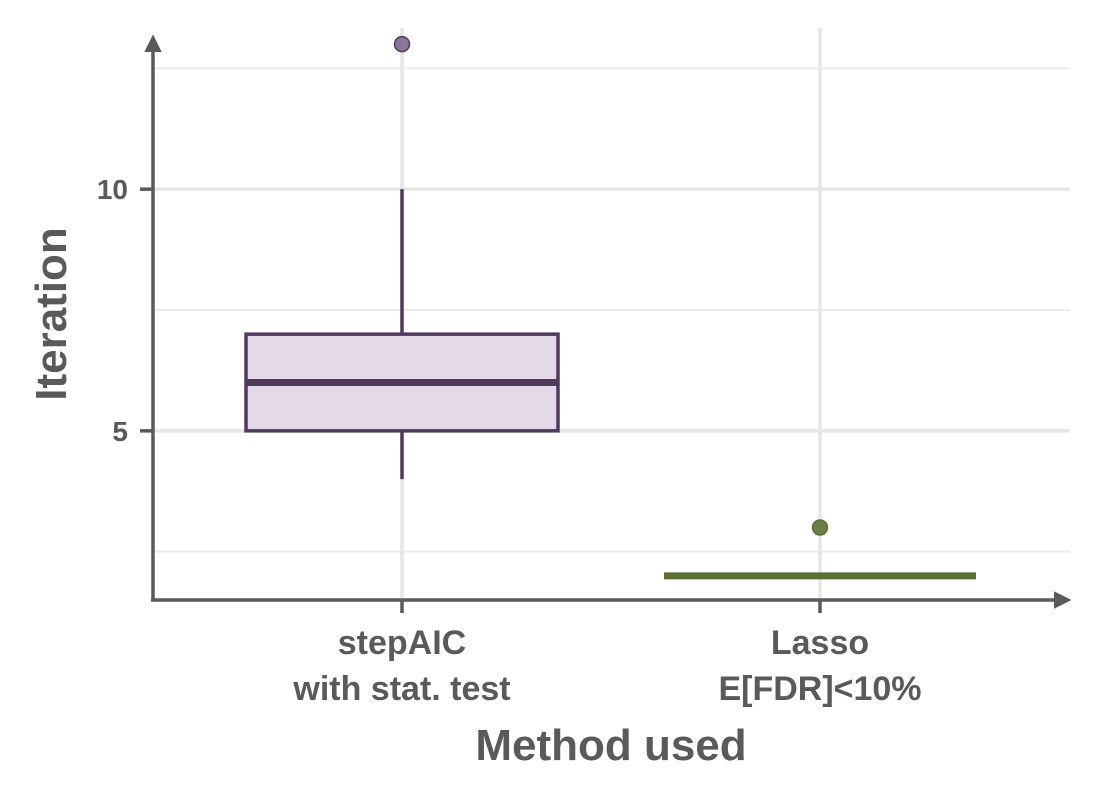  Describe the element at coordinates (820, 643) in the screenshot. I see `x-tick-label: Lasso` at that location.